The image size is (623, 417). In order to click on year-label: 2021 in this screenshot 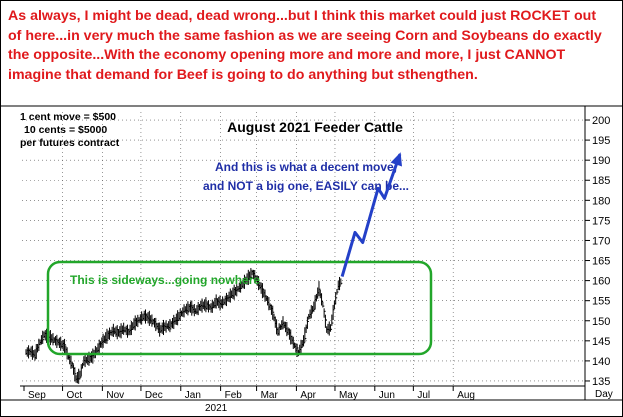, I will do `click(216, 408)`.